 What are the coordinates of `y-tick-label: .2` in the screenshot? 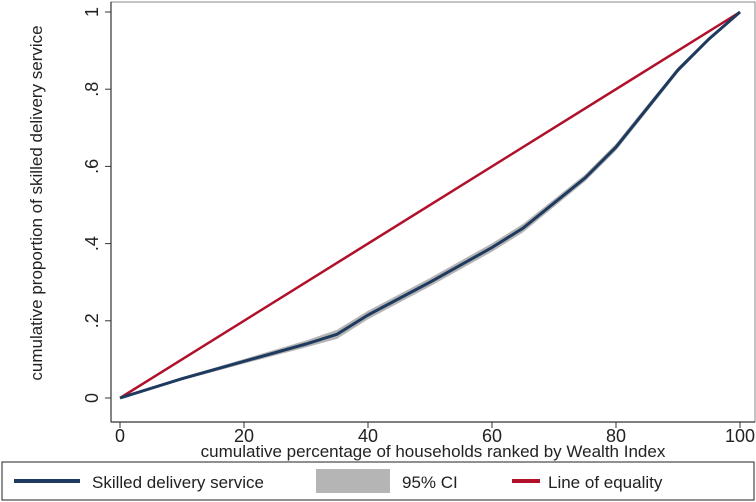 It's located at (92, 320).